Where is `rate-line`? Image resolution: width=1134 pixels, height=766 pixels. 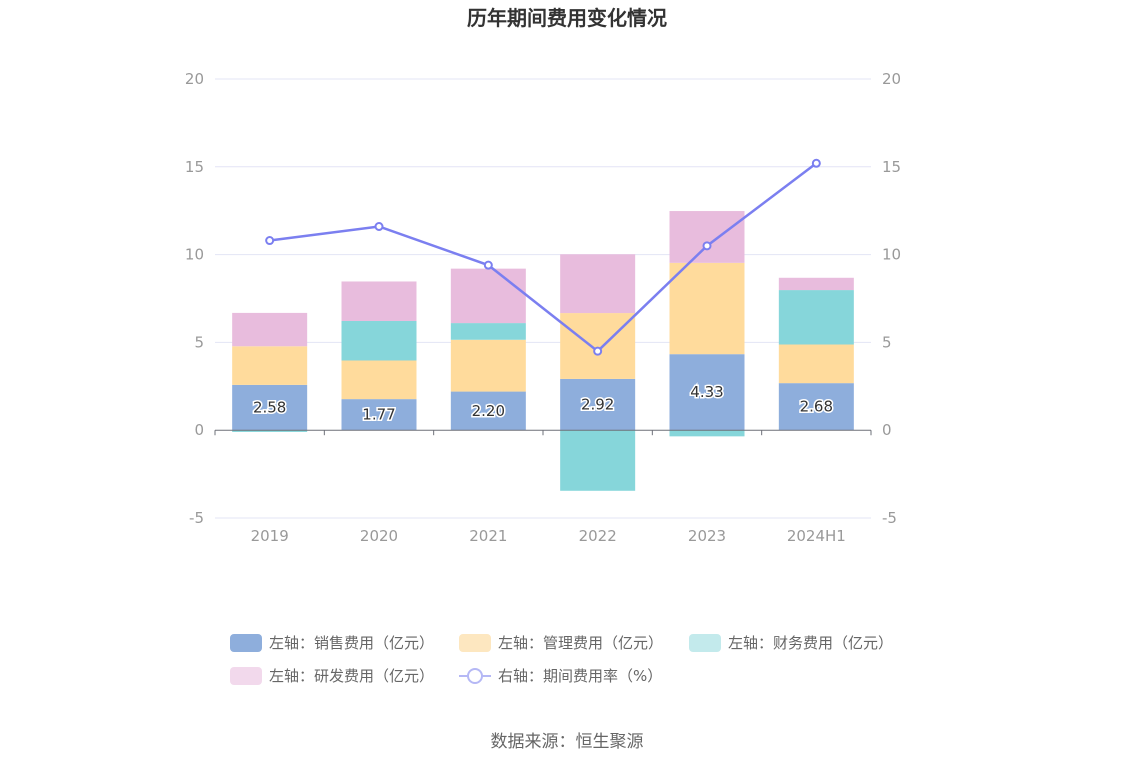 rate-line is located at coordinates (543, 257).